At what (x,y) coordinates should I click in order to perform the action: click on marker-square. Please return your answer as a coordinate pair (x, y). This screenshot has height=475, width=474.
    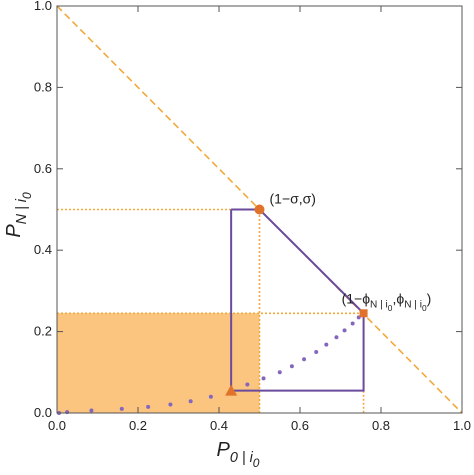
    Looking at the image, I should click on (363, 313).